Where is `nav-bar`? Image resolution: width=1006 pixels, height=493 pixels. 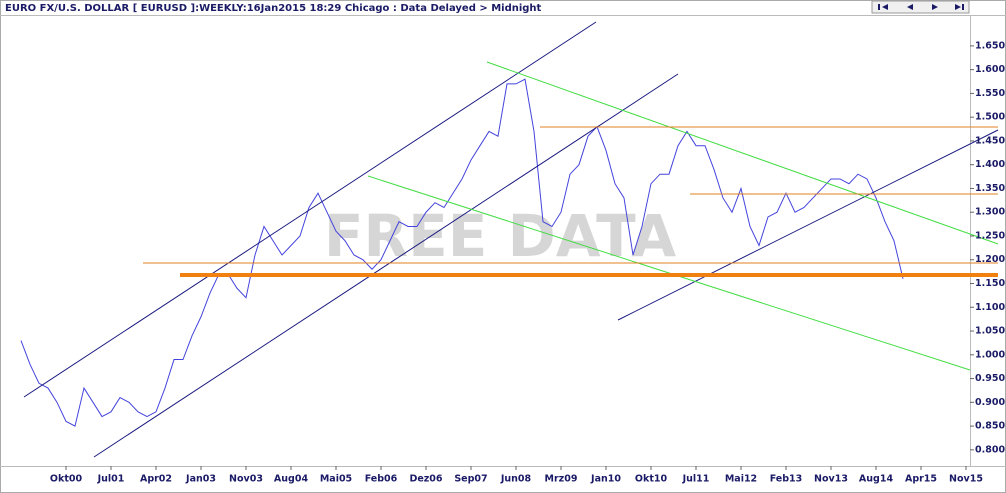
nav-bar is located at coordinates (920, 7).